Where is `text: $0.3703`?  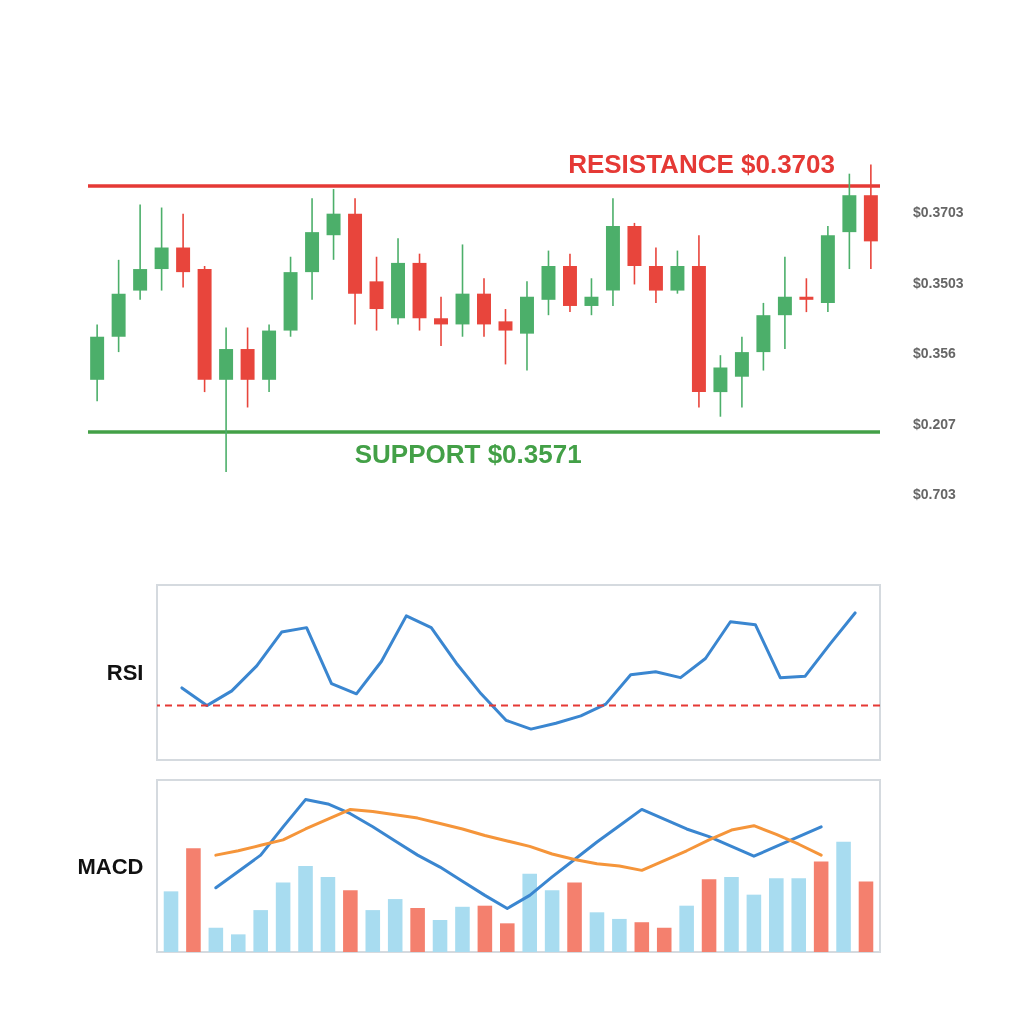
text: $0.3703 is located at coordinates (938, 212).